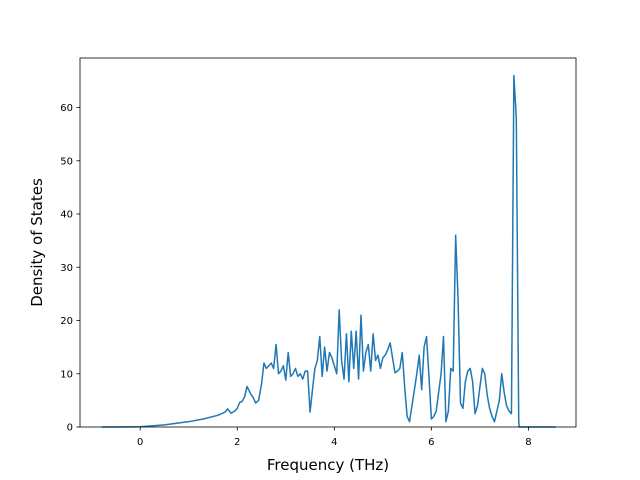 The image size is (640, 480). Describe the element at coordinates (237, 442) in the screenshot. I see `x-tick-label: 2` at that location.